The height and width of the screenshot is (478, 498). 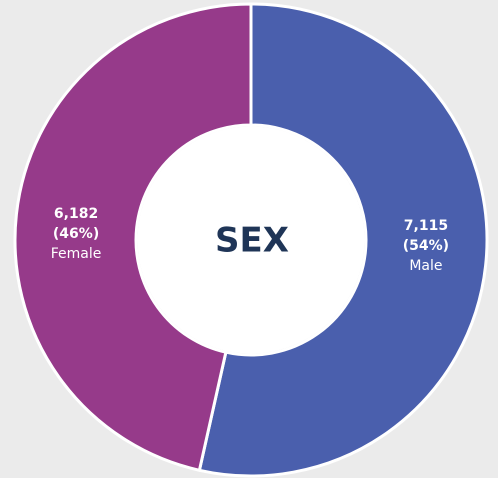 What do you see at coordinates (76, 234) in the screenshot?
I see `percent-label: (46%)` at bounding box center [76, 234].